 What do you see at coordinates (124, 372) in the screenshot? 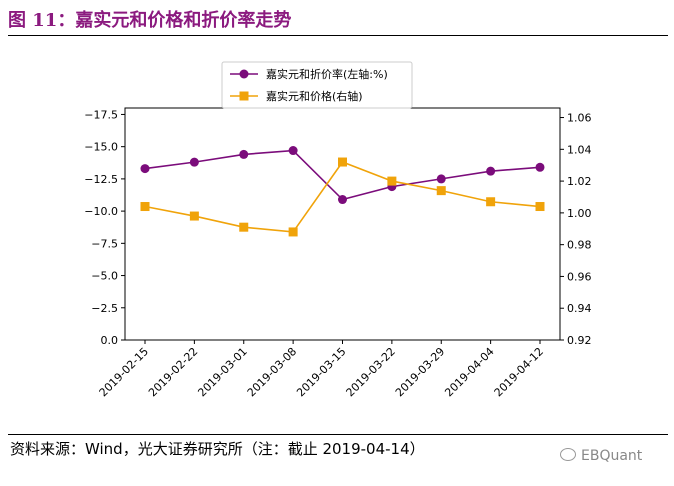
I see `x-tick-label: 2019-02-15` at bounding box center [124, 372].